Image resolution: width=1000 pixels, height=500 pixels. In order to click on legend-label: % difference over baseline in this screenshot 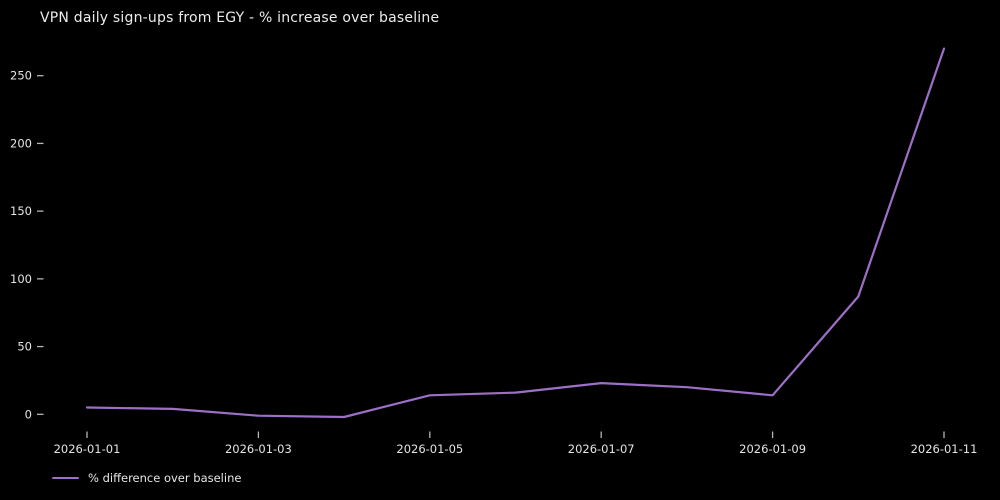, I will do `click(165, 478)`.